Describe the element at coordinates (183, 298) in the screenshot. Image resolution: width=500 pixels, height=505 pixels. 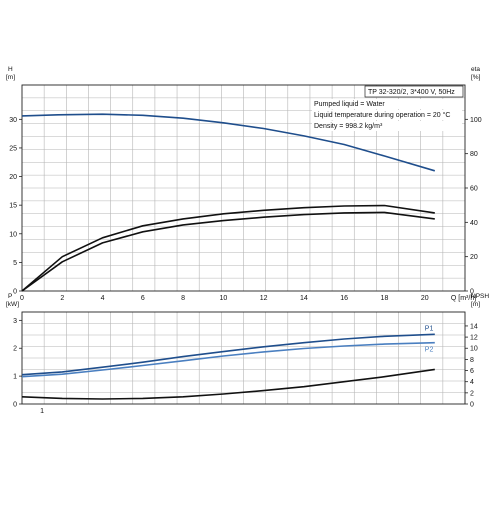
I see `x-tick-label: 8` at that location.